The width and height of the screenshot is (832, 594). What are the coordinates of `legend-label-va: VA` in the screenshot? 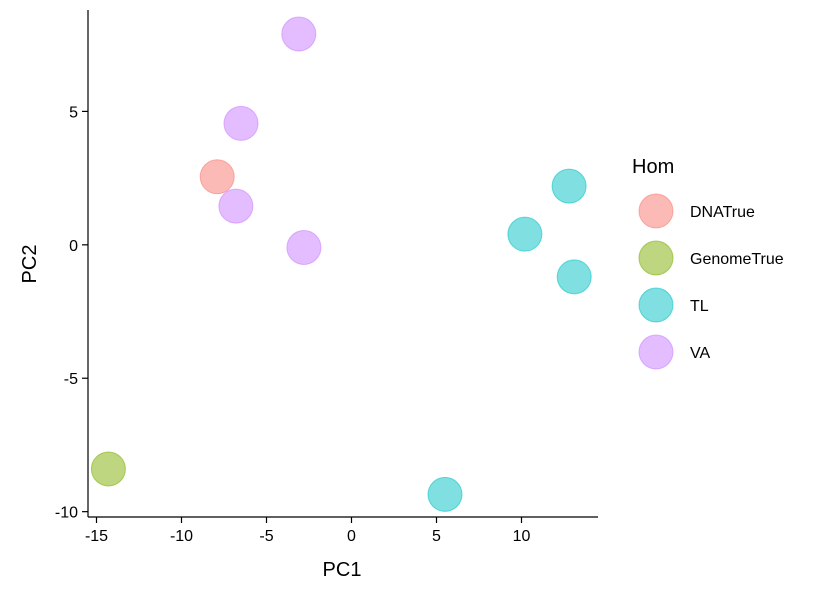 It's located at (700, 353).